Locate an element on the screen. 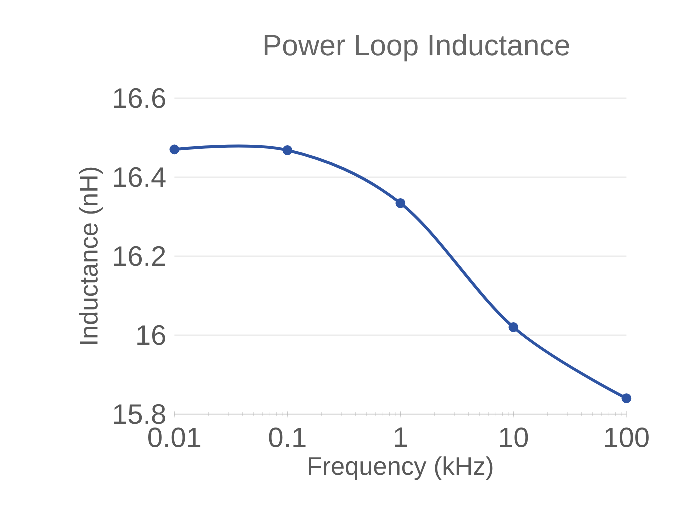 This screenshot has height=525, width=682. x-tick-label: 0.01 is located at coordinates (174, 438).